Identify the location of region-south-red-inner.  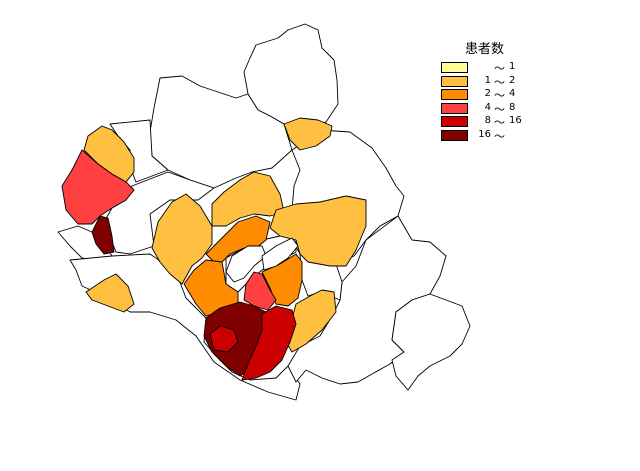
(224, 339).